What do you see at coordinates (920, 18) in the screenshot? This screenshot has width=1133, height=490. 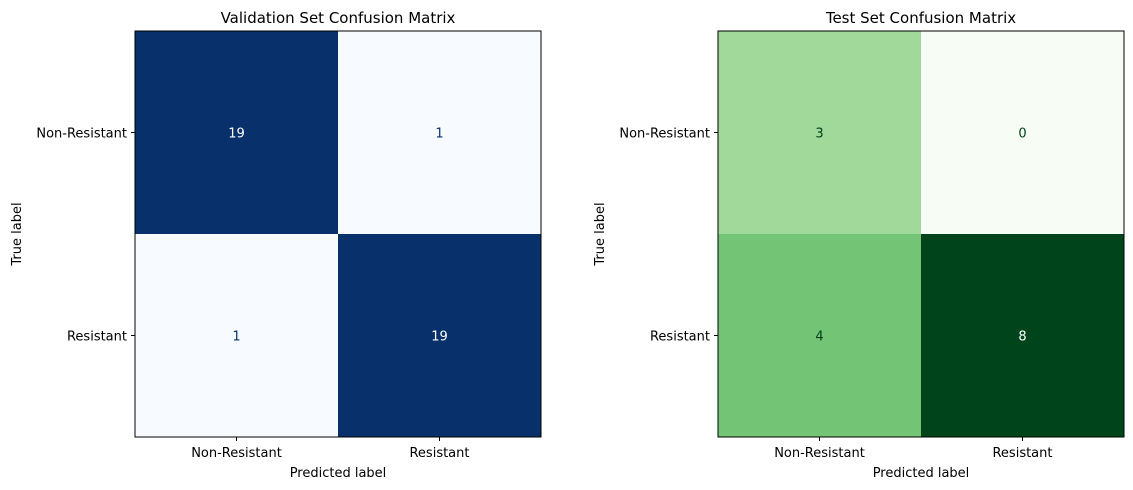 I see `chart-title: Test Set Confusion Matrix` at bounding box center [920, 18].